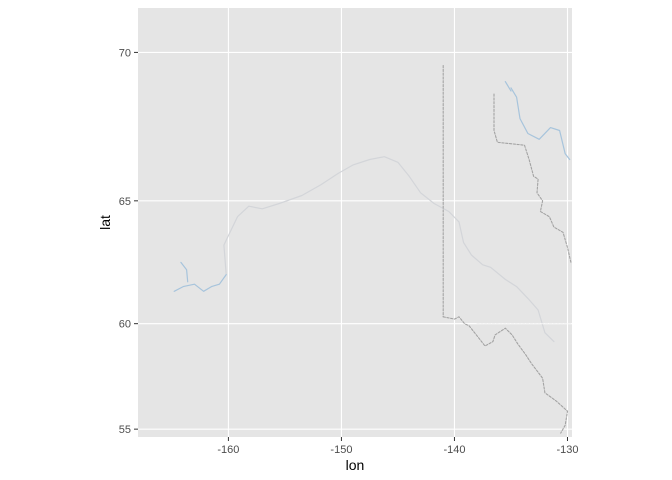  I want to click on y-tick-label: 60, so click(125, 325).